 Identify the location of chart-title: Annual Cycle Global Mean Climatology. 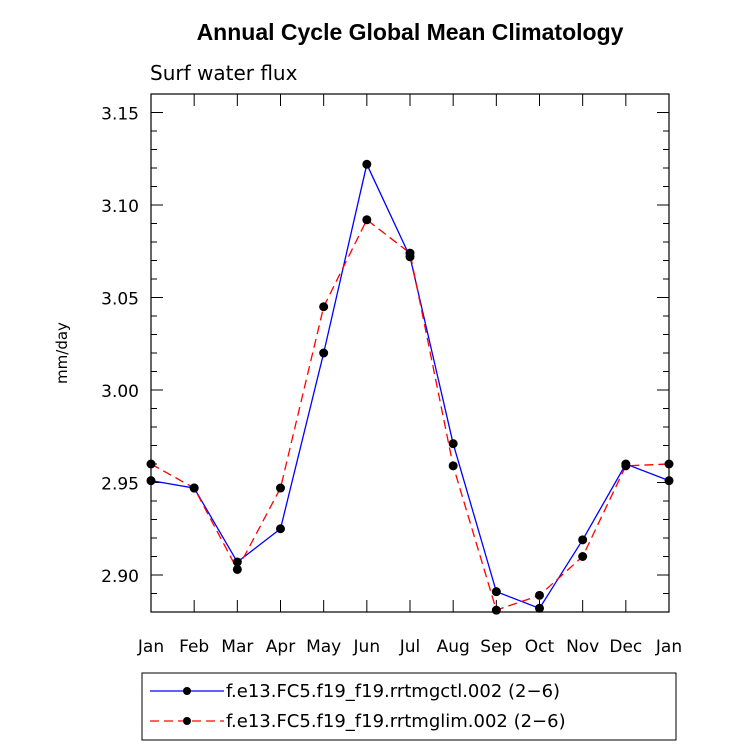
(410, 32).